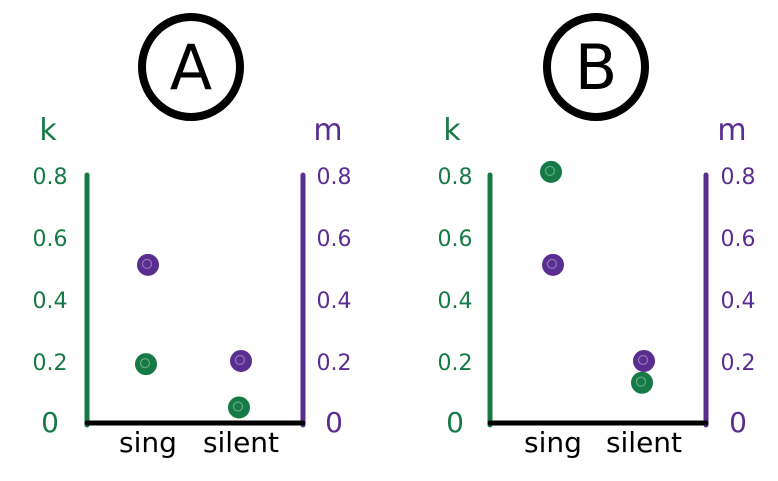 The image size is (778, 481). I want to click on chart-title: B, so click(596, 67).